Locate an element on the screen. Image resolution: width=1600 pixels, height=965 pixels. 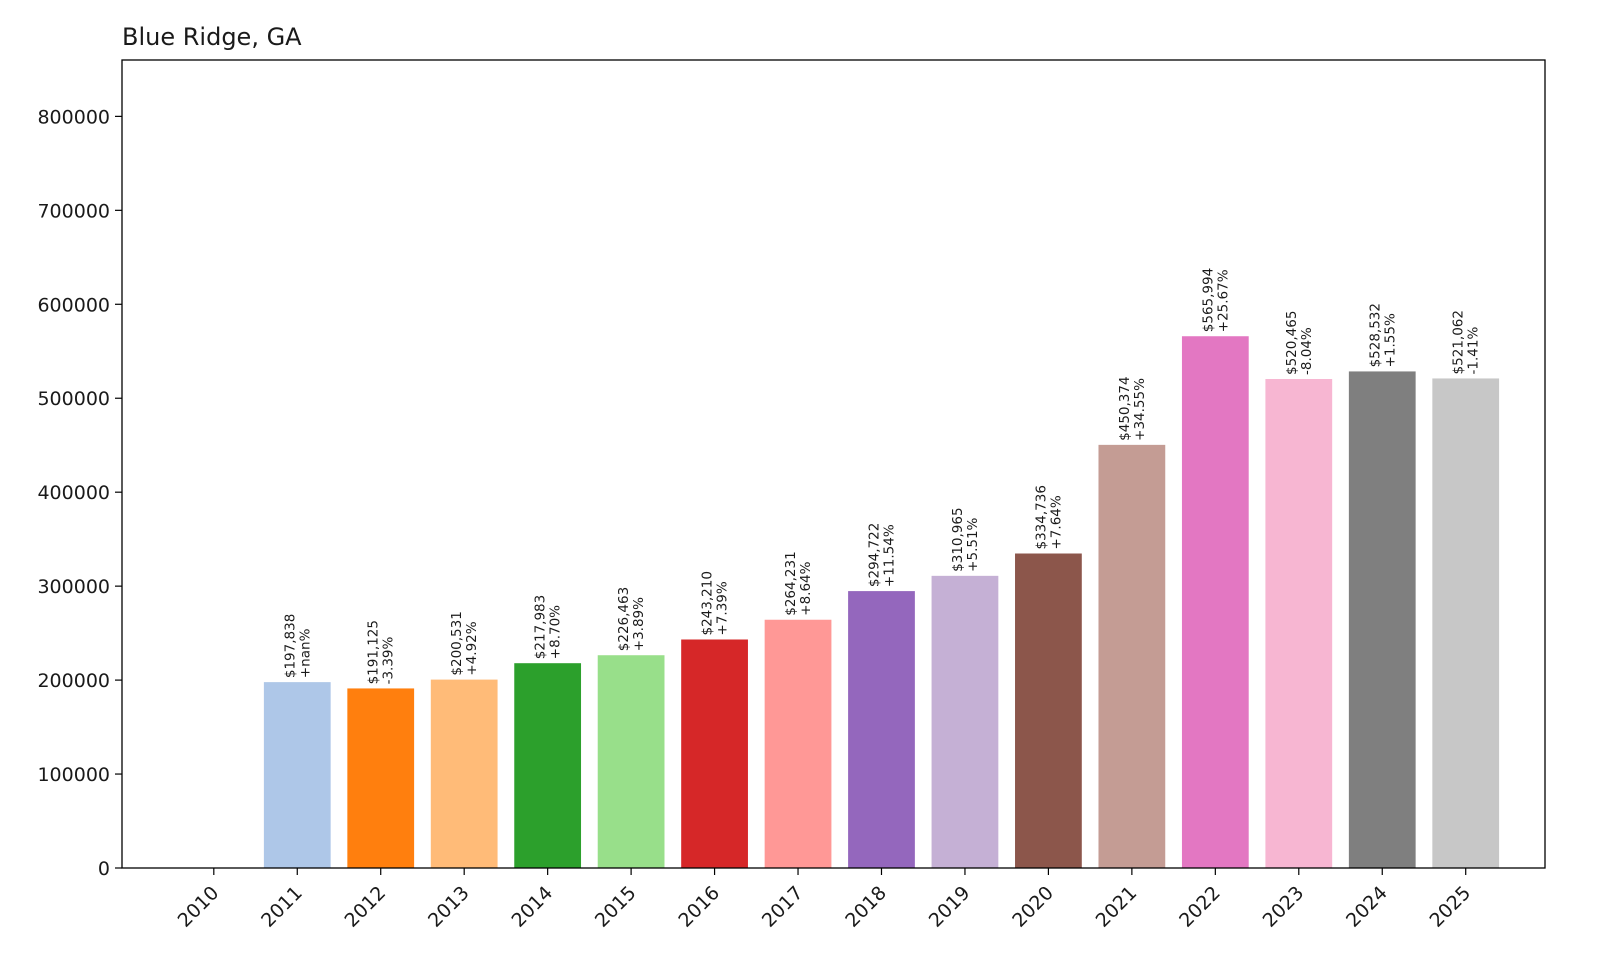
x-tick-label: 2020 is located at coordinates (1033, 907).